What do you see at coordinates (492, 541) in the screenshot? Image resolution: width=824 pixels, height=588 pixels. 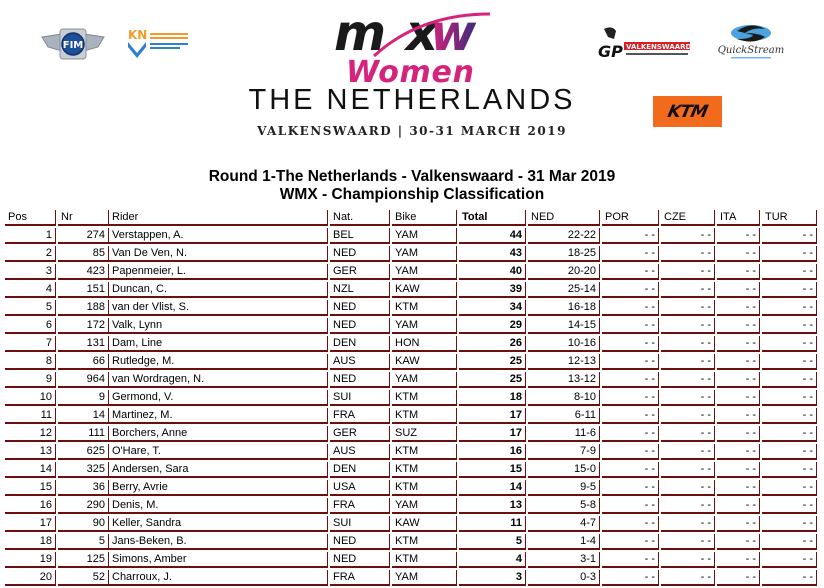 I see `cell-total: 5` at bounding box center [492, 541].